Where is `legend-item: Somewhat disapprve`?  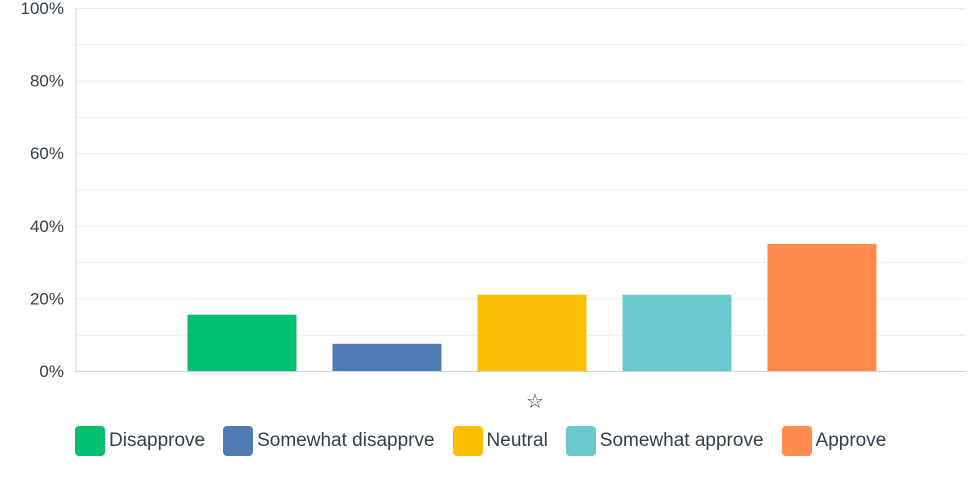 legend-item: Somewhat disapprve is located at coordinates (329, 441).